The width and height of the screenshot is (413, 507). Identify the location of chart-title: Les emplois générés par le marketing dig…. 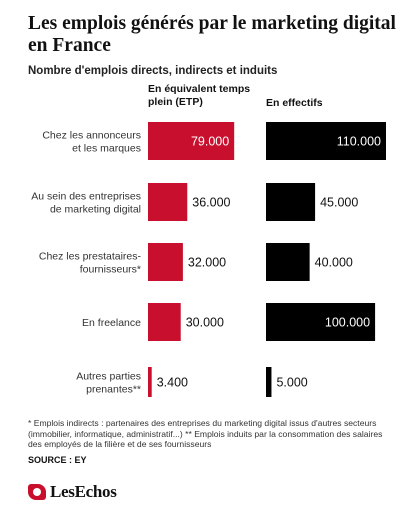
(212, 34).